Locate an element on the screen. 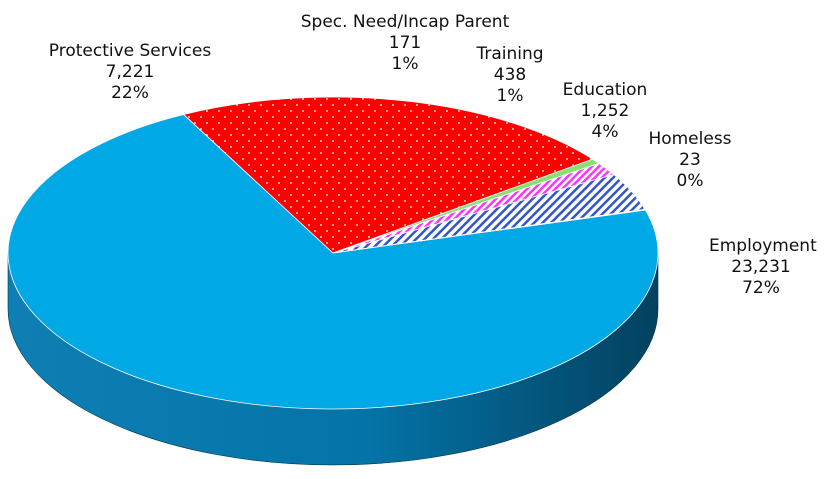  label-protective-services-value: 7,221 is located at coordinates (130, 72).